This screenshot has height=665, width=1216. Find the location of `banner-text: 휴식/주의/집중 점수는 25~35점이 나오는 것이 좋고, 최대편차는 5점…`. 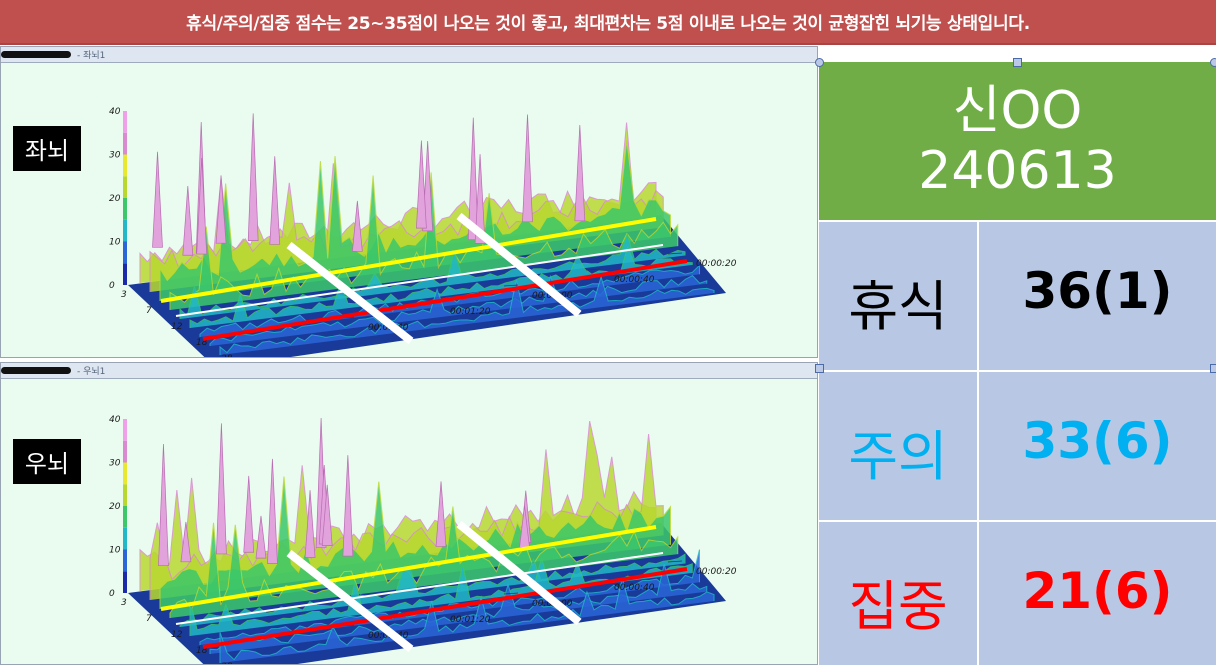

banner-text: 휴식/주의/집중 점수는 25~35점이 나오는 것이 좋고, 최대편차는 5점… is located at coordinates (608, 24).